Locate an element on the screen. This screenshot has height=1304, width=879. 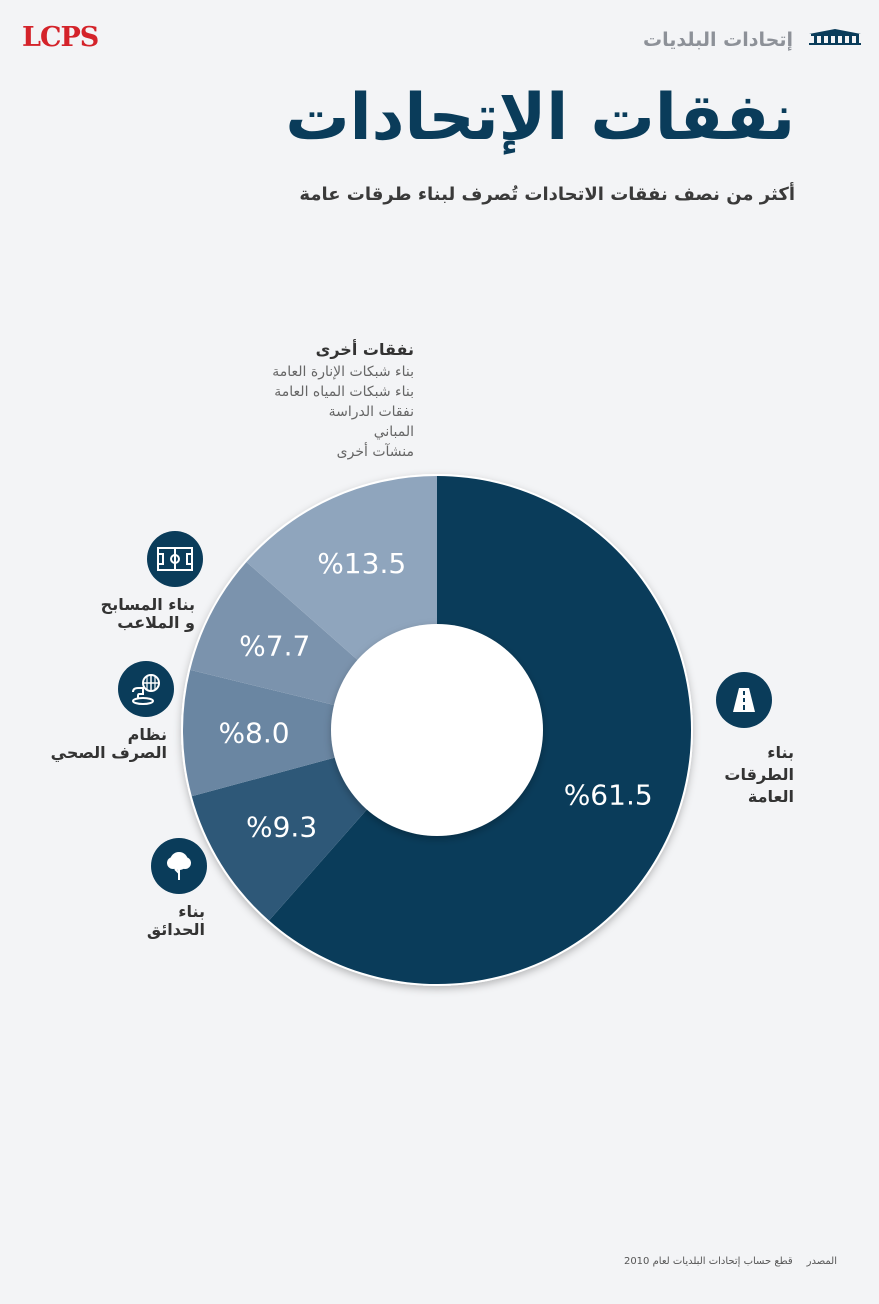
others-item: بناء شبكات المياه العامة is located at coordinates (344, 392).